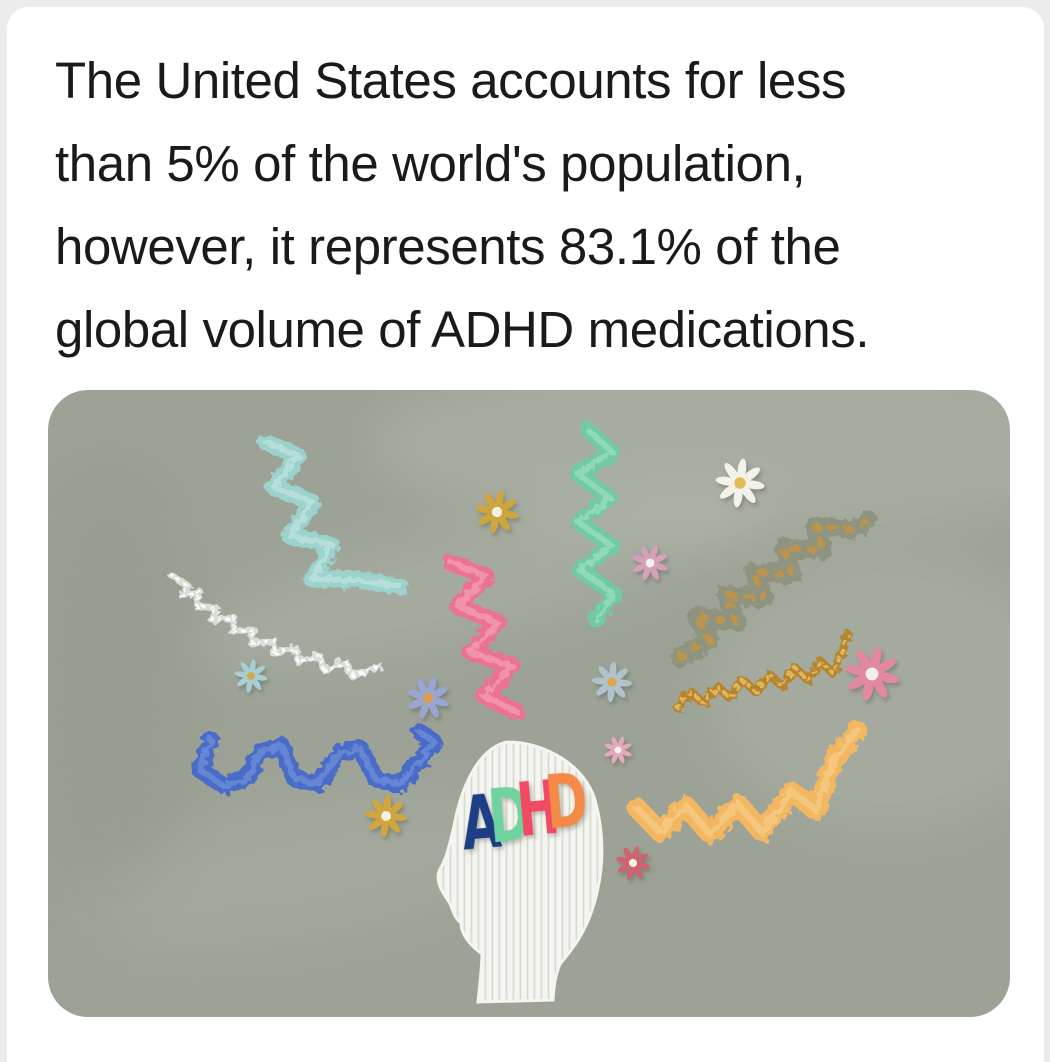  I want to click on caption-line: The United States accounts for less, so click(451, 80).